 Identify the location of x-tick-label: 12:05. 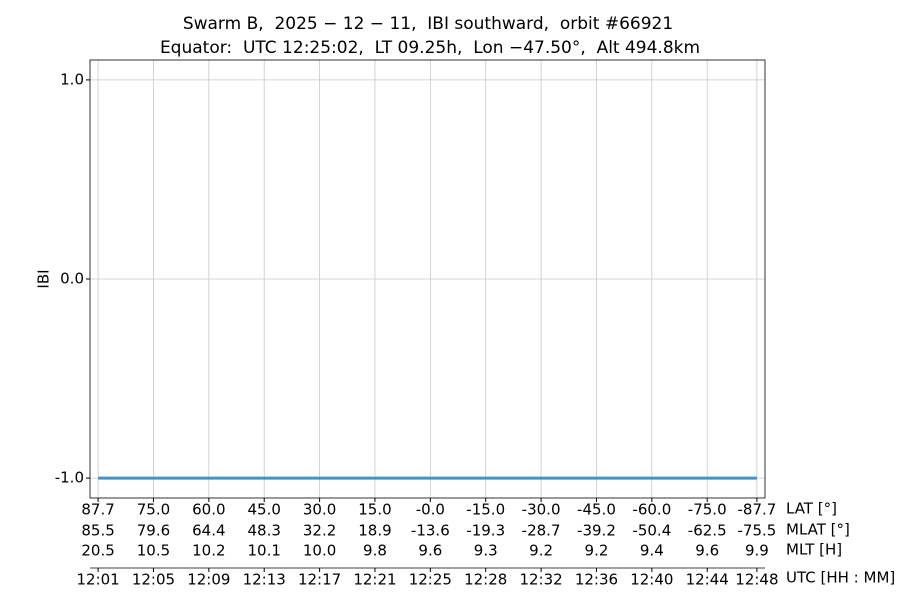
(153, 580).